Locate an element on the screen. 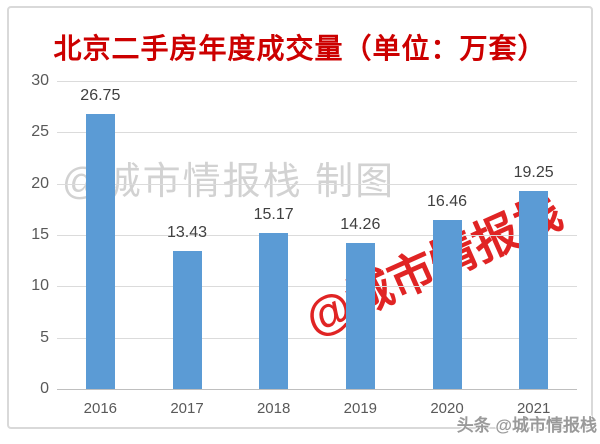 This screenshot has height=444, width=600. x-axis-line is located at coordinates (317, 389).